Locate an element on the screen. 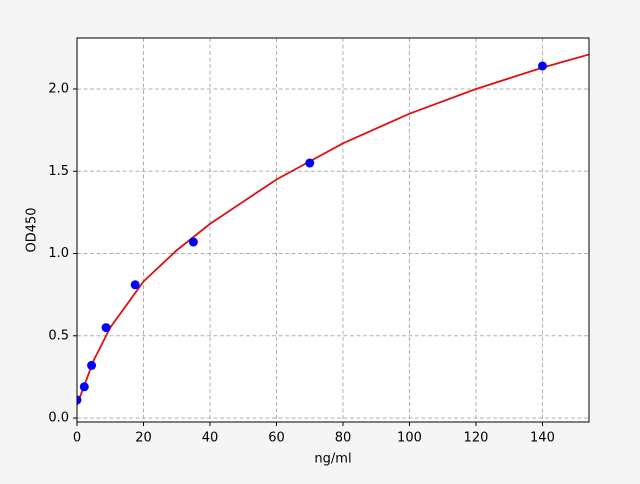 Image resolution: width=640 pixels, height=484 pixels. x-tick-label: 40 is located at coordinates (210, 438).